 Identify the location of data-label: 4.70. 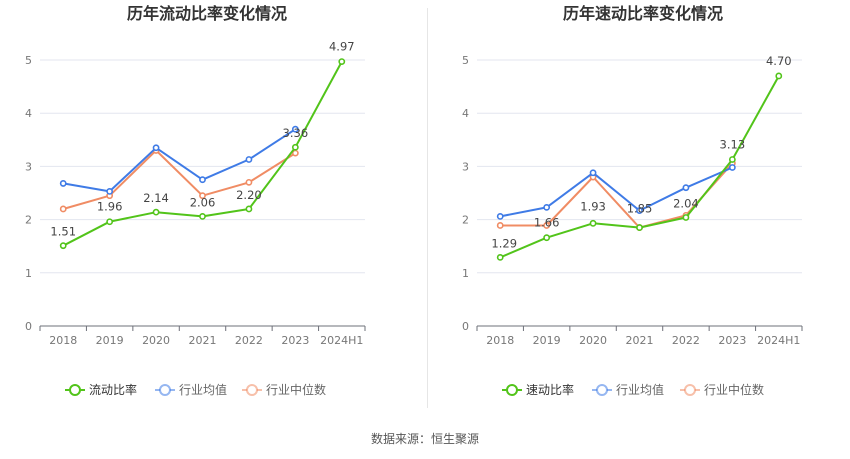
(779, 61).